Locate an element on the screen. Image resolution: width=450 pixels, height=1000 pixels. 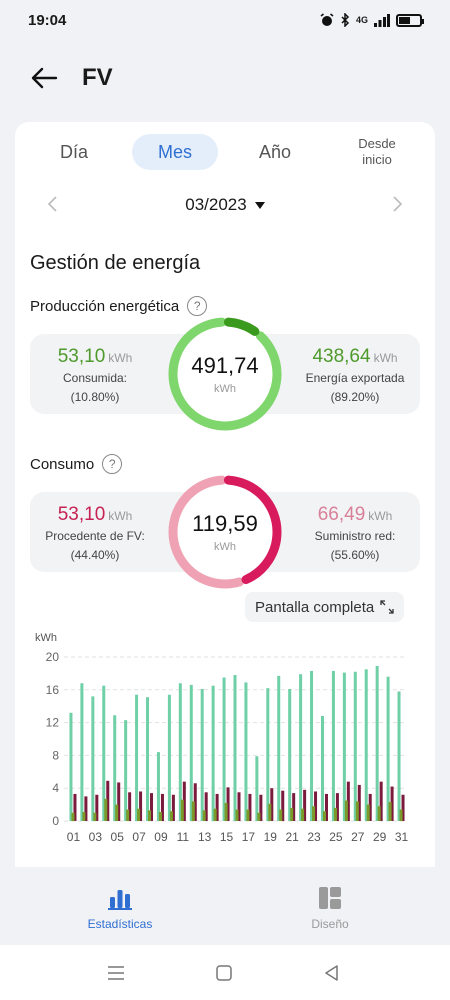
nav-statistics: Estadísticas is located at coordinates (120, 906).